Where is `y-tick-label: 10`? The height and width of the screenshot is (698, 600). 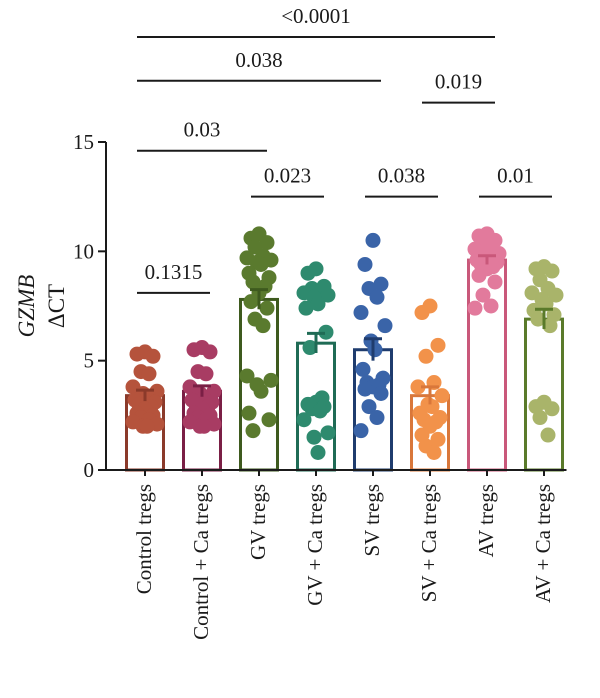 y-tick-label: 10 is located at coordinates (83, 251).